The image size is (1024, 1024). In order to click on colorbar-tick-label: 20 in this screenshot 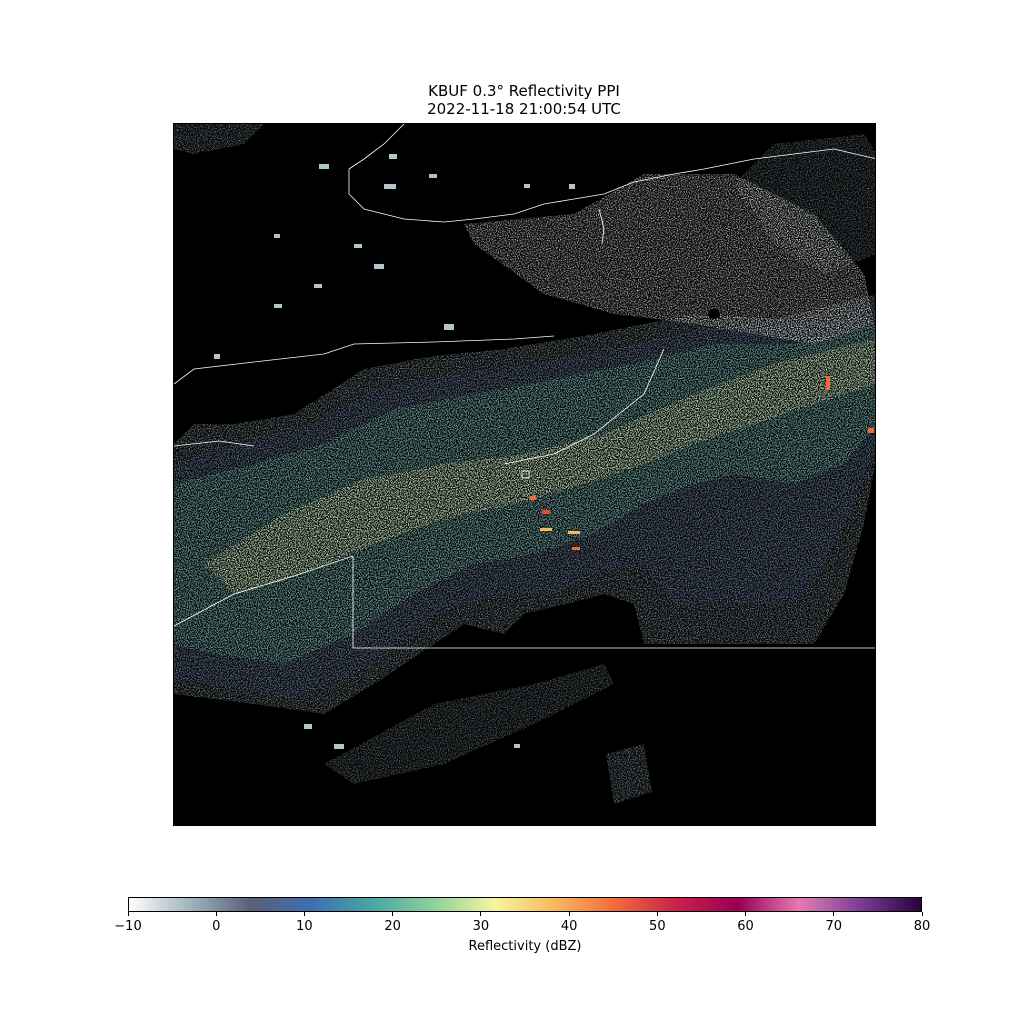, I will do `click(392, 926)`.